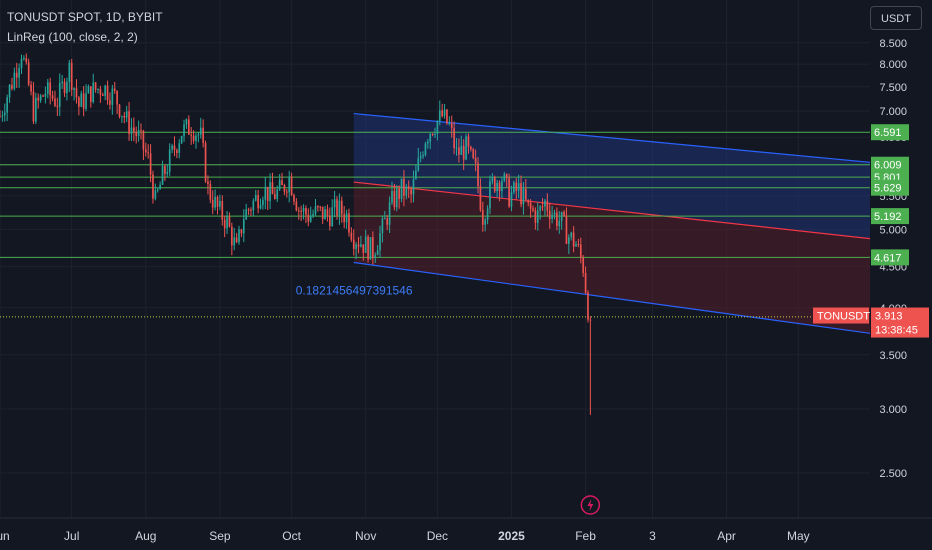  I want to click on level-price-label: 6.591, so click(888, 133).